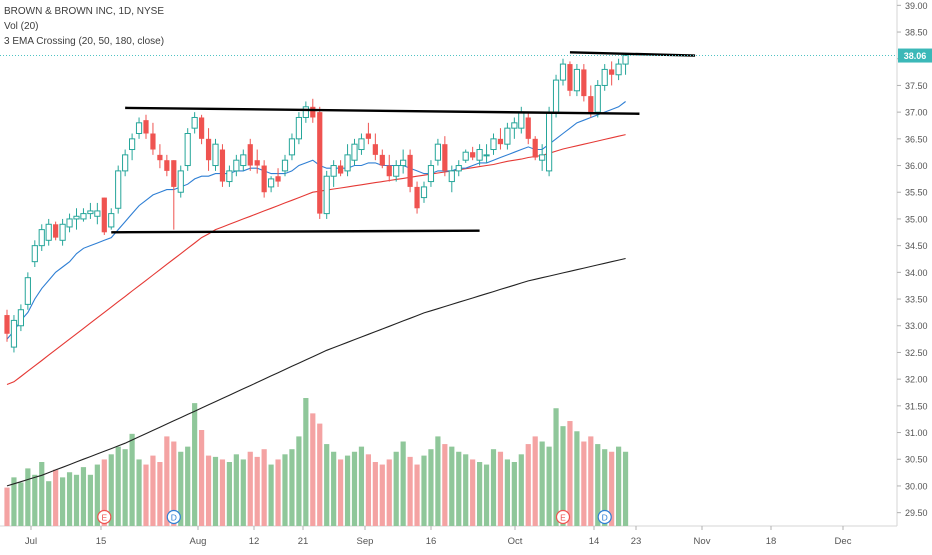  I want to click on x-tick-label: 18, so click(771, 541).